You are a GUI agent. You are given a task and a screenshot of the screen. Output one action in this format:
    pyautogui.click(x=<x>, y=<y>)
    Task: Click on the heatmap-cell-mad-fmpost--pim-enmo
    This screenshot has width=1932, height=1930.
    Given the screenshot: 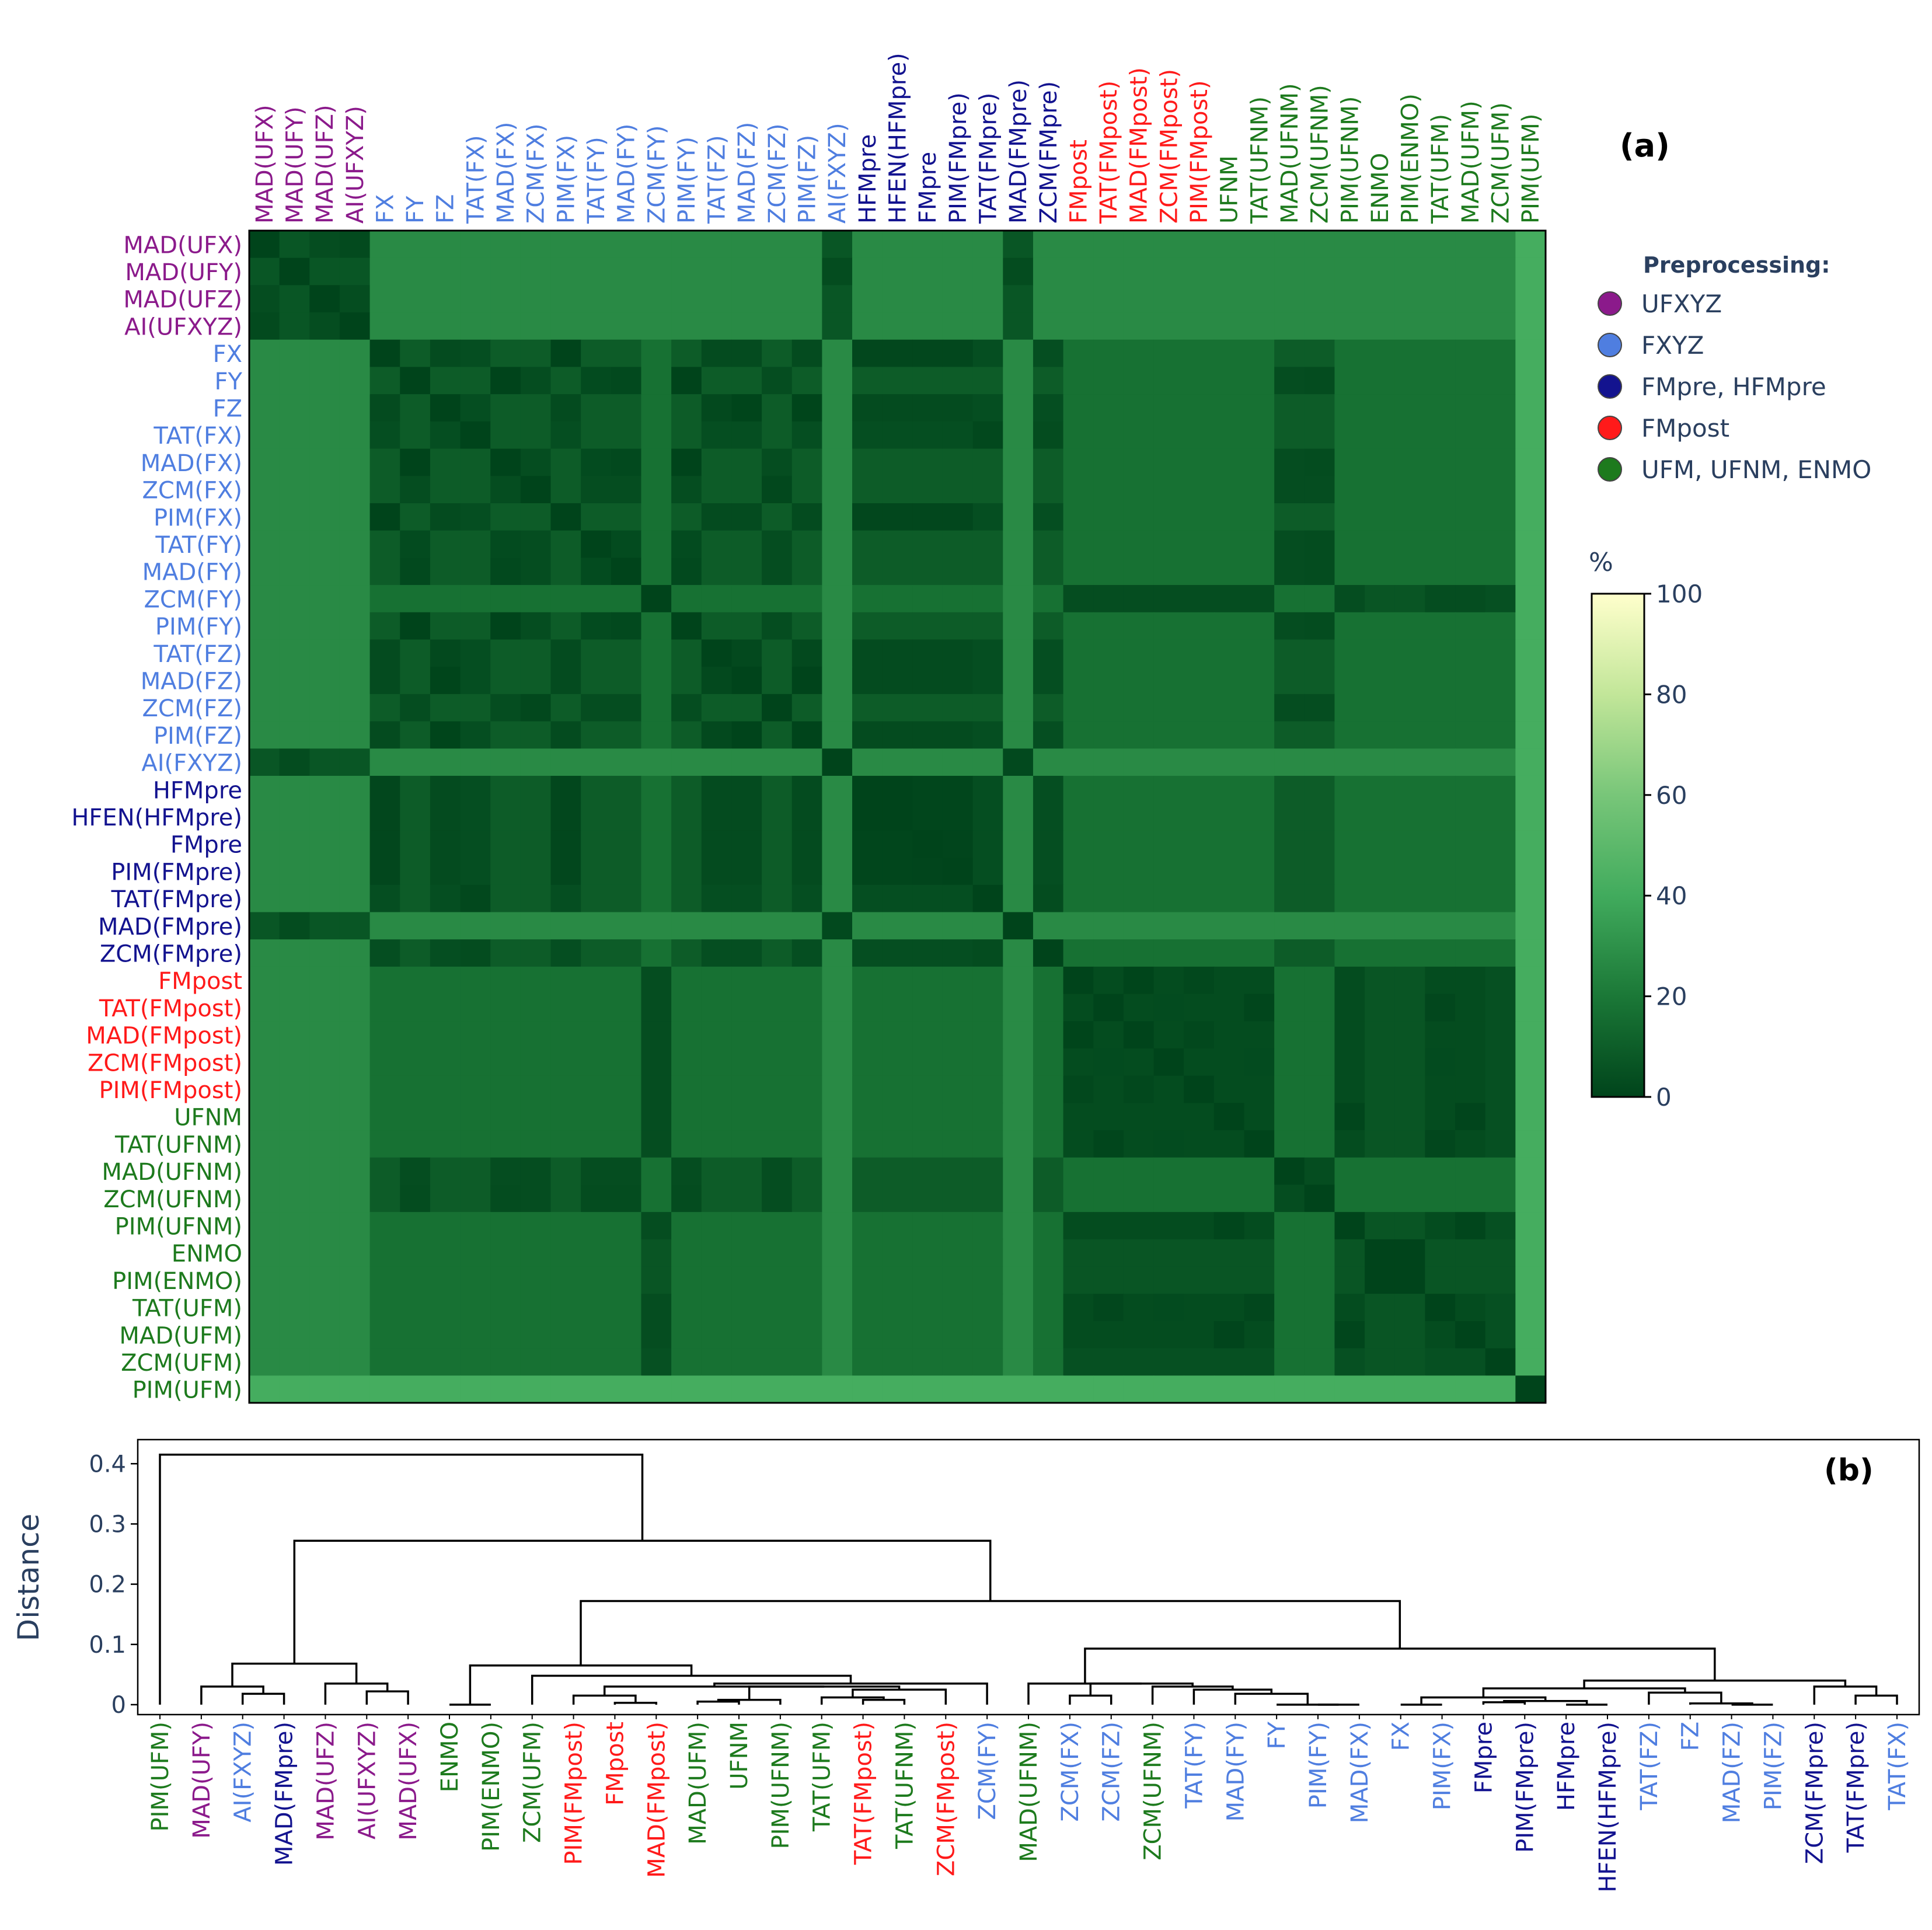 What is the action you would take?
    pyautogui.click(x=1409, y=1035)
    